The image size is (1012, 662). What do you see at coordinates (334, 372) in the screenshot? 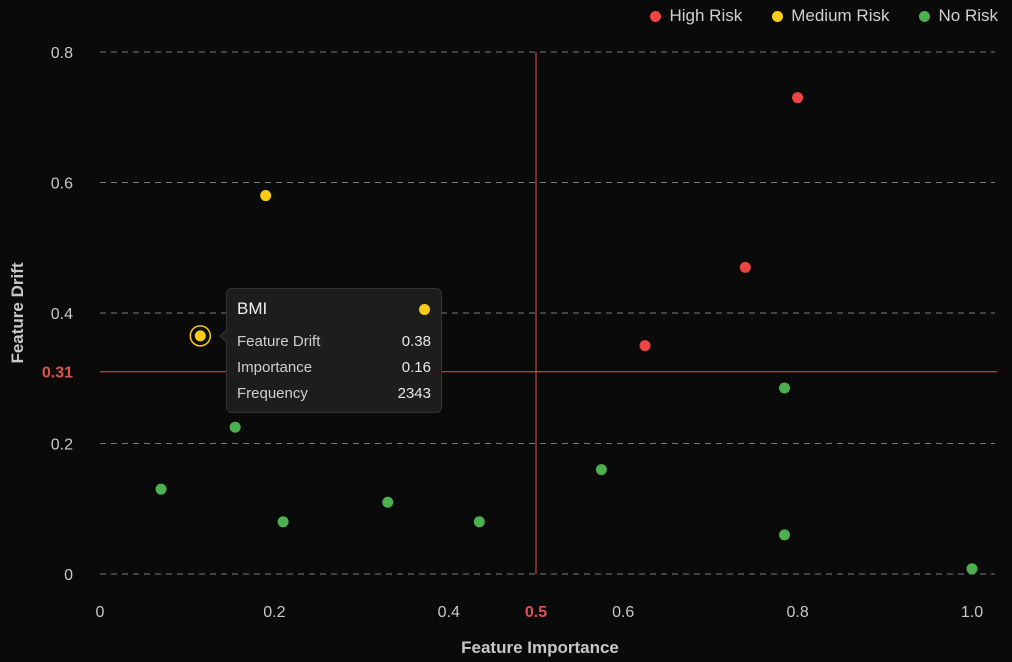
I see `tooltip-row-importance: Importance 0.16` at bounding box center [334, 372].